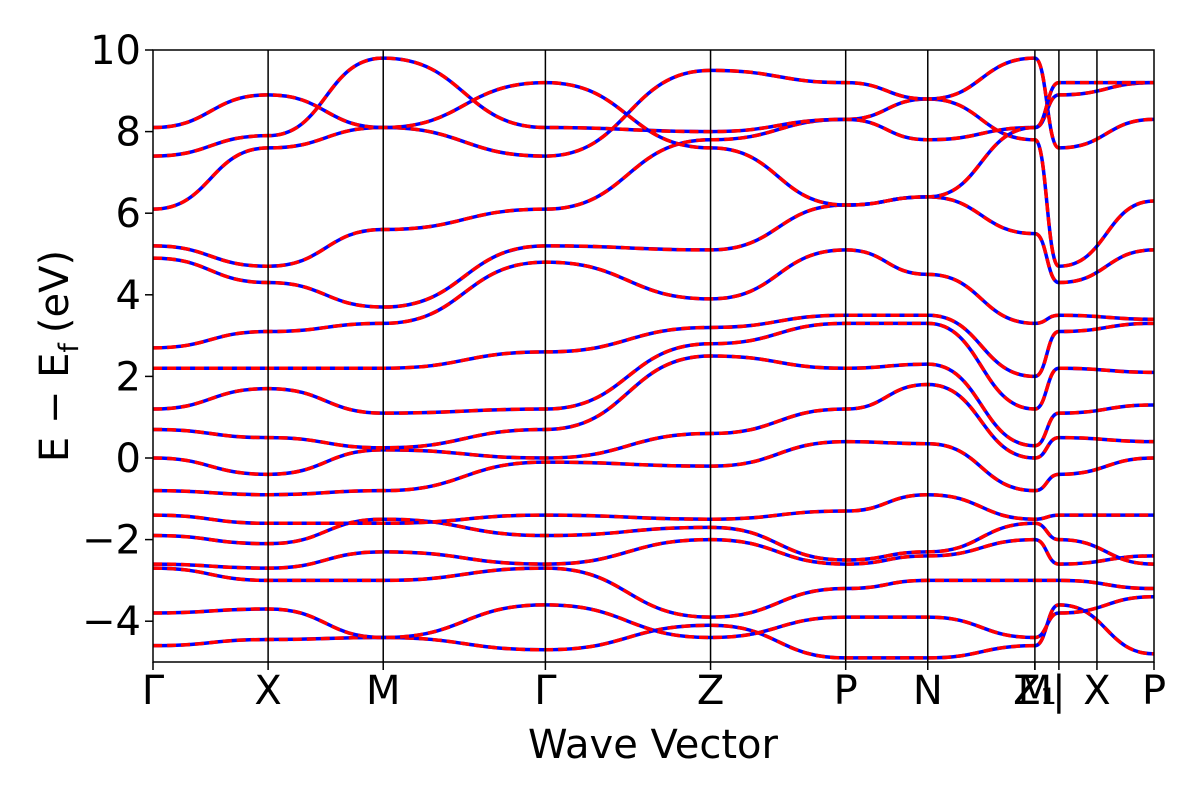  I want to click on x-tick-label-5: P, so click(846, 691).